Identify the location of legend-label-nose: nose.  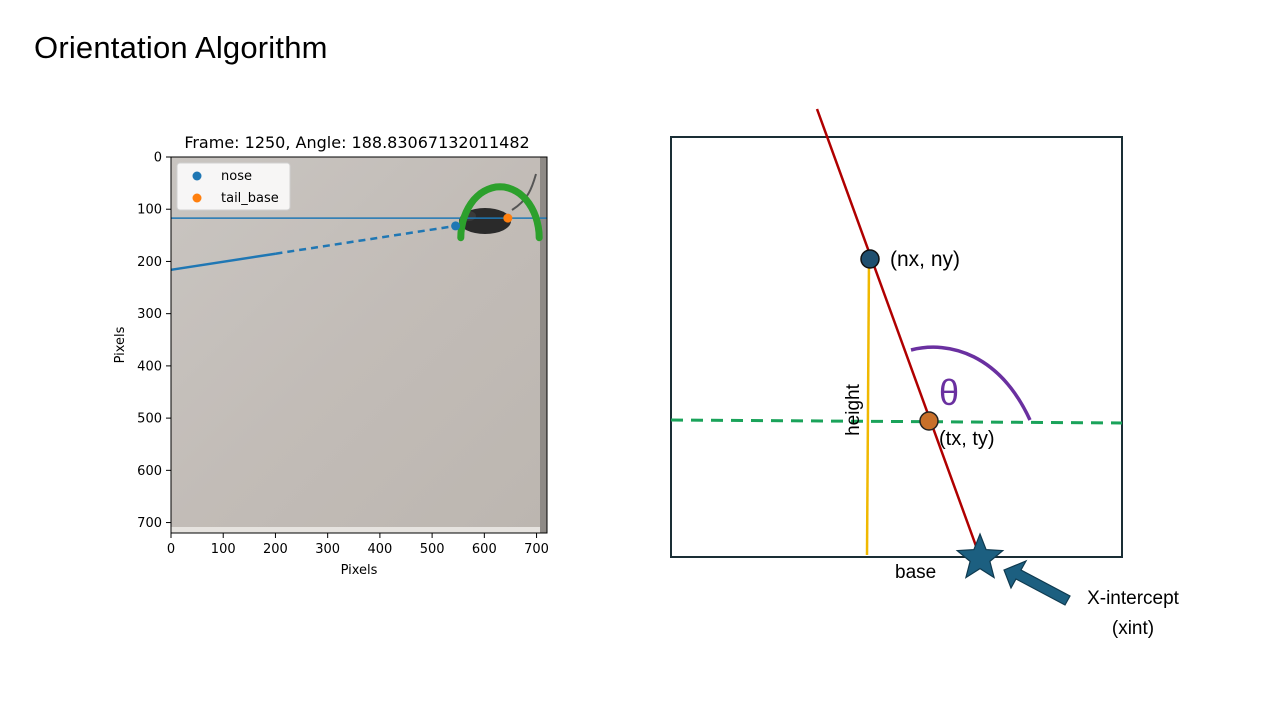
(236, 176).